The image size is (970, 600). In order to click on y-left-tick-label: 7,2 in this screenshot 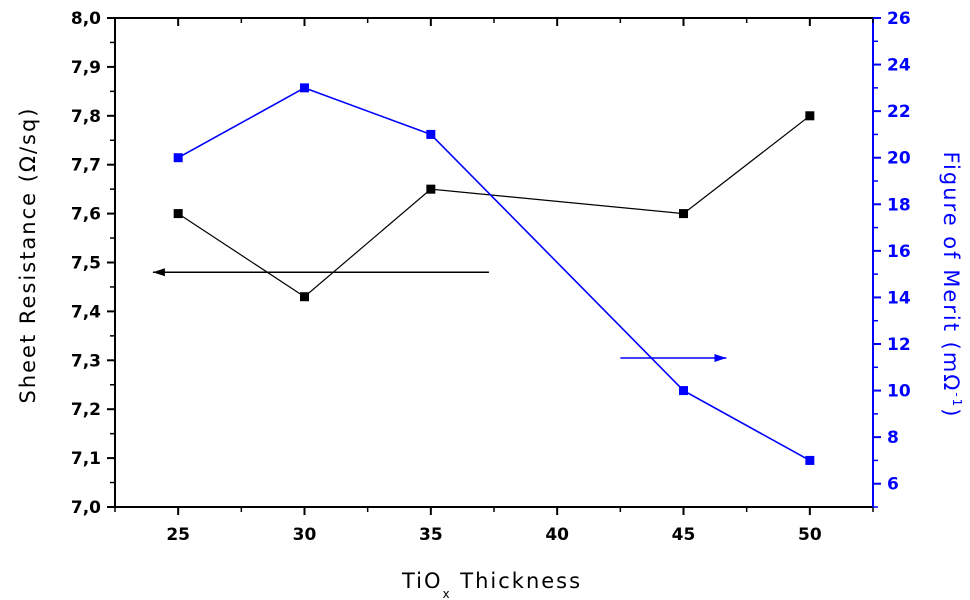, I will do `click(86, 410)`.